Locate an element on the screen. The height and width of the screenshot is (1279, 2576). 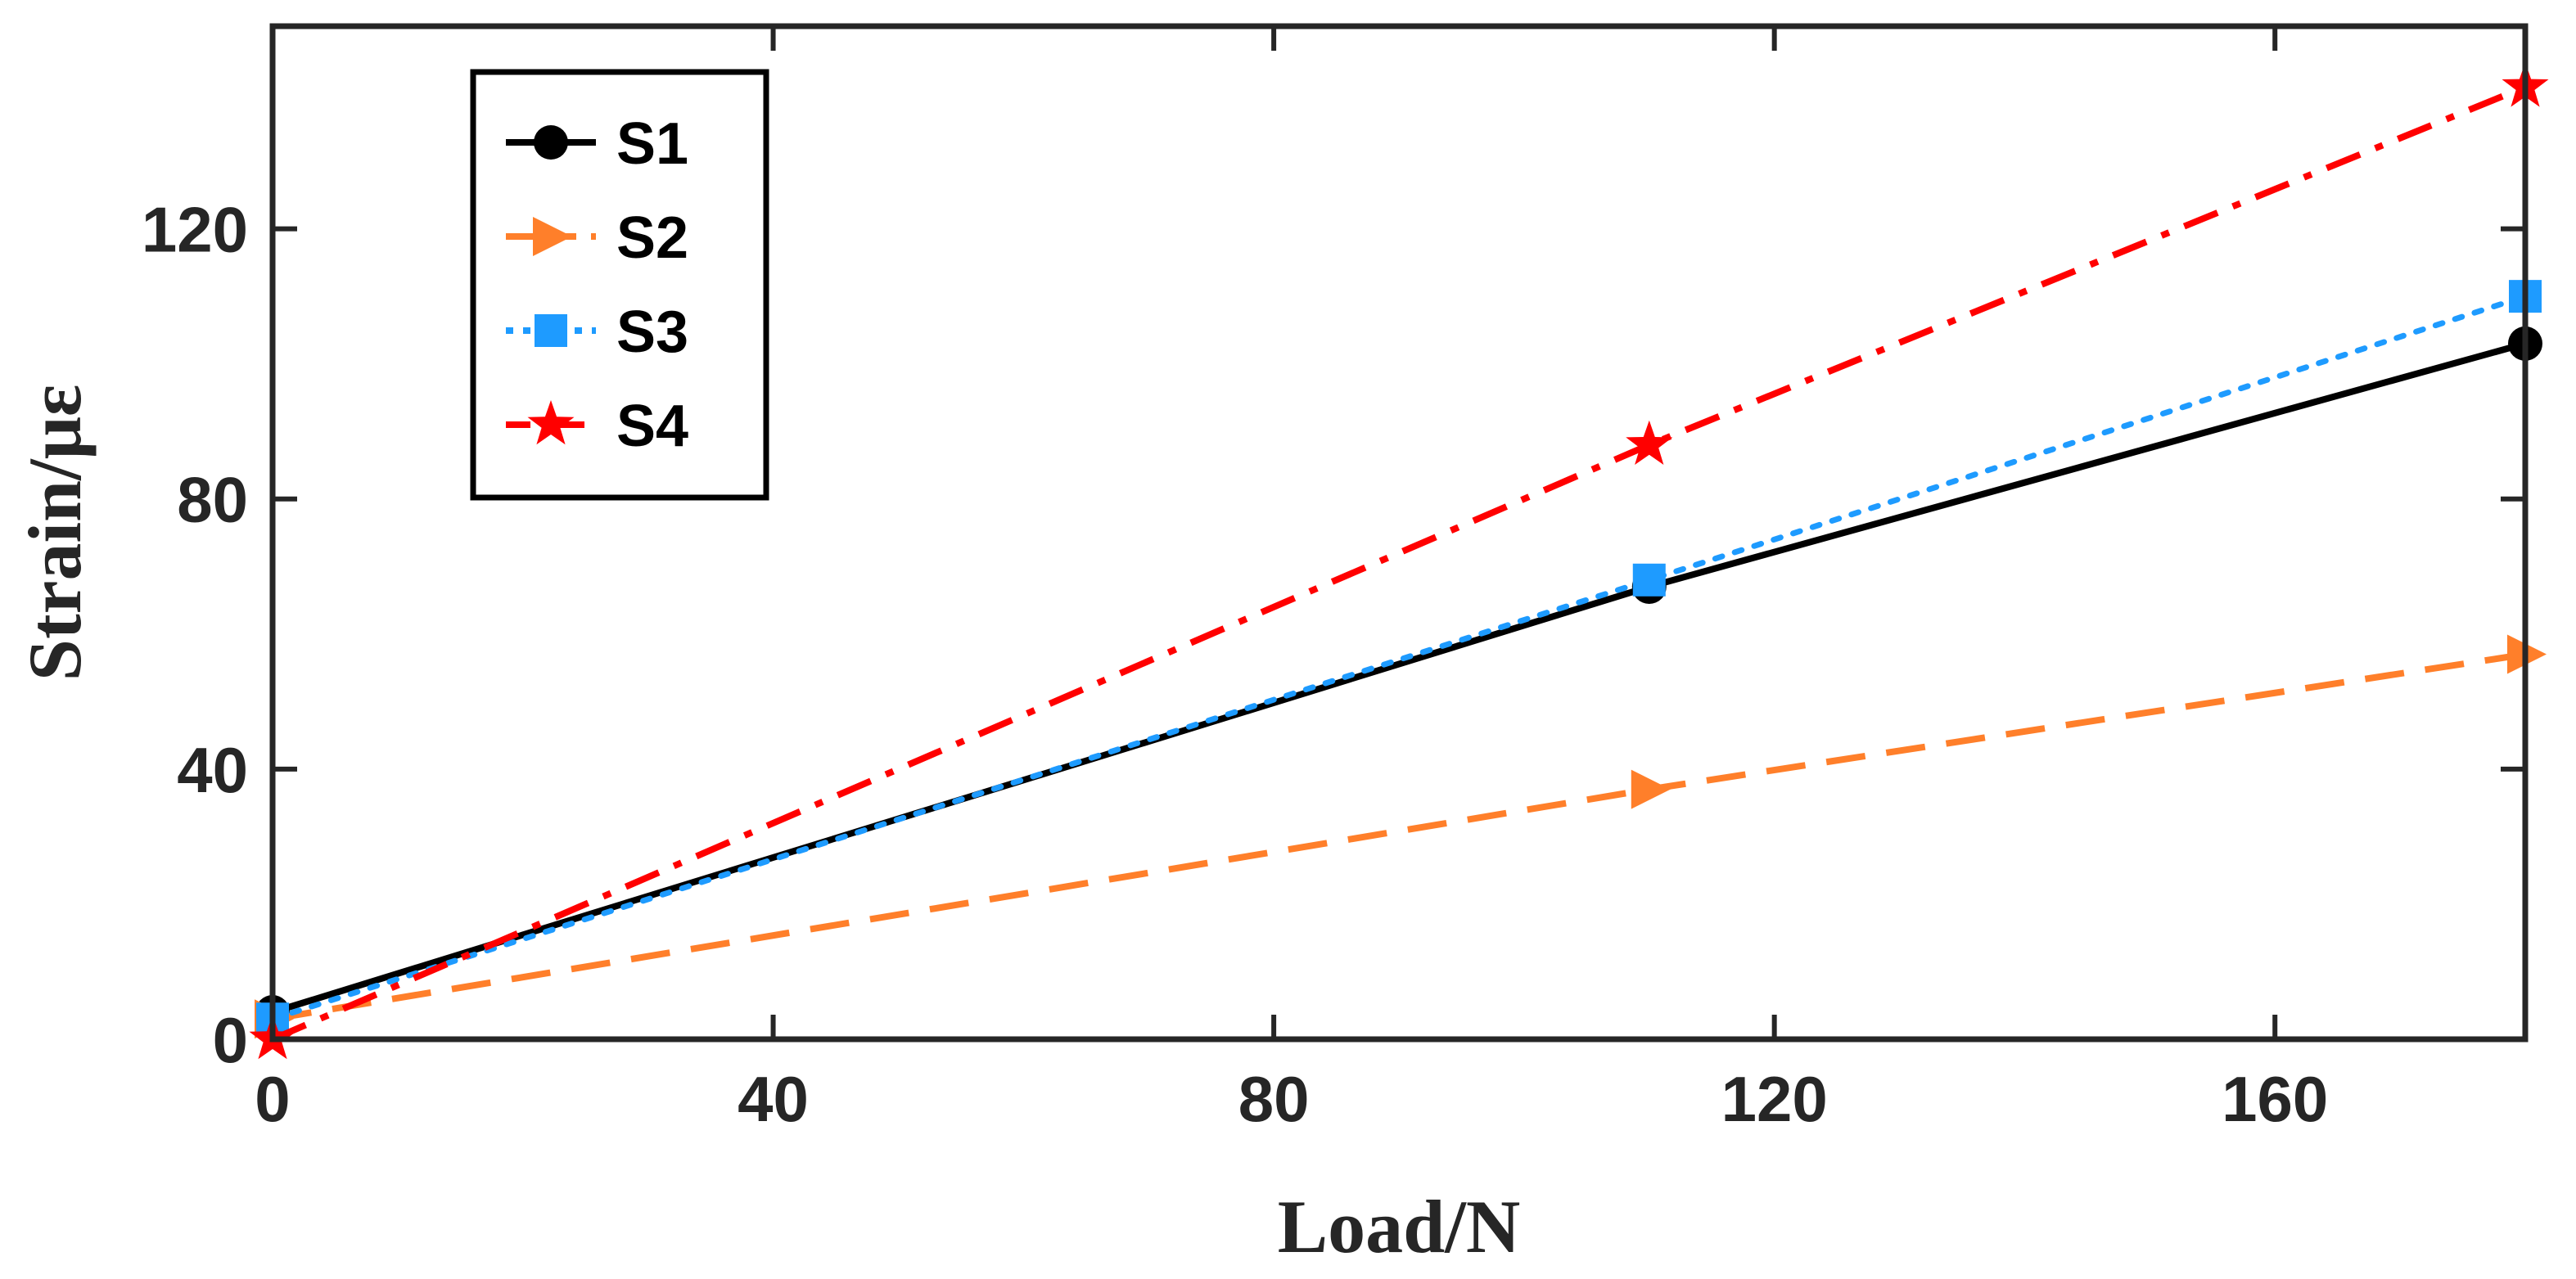
legend-marker-s4 is located at coordinates (551, 422).